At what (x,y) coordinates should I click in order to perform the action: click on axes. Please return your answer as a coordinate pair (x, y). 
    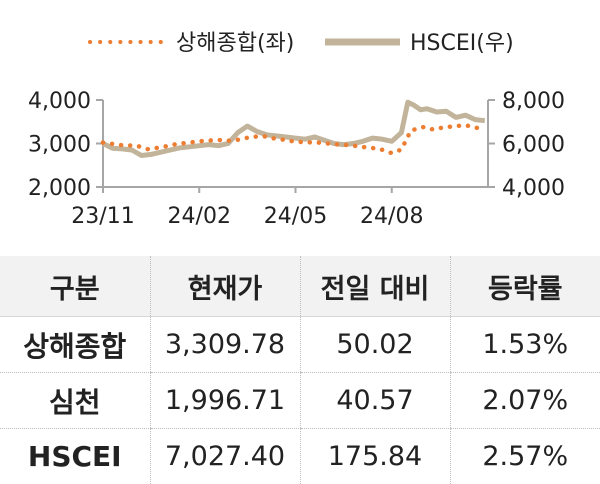
    Looking at the image, I should click on (295, 143).